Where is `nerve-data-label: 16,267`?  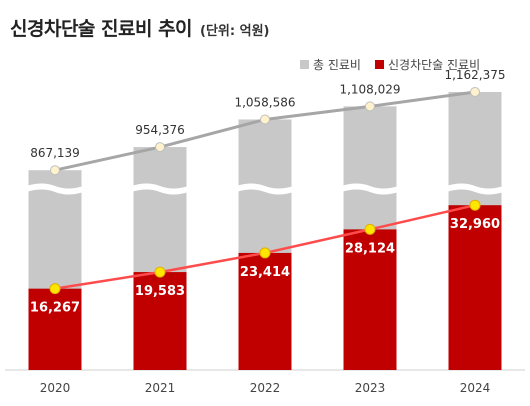 nerve-data-label: 16,267 is located at coordinates (55, 308).